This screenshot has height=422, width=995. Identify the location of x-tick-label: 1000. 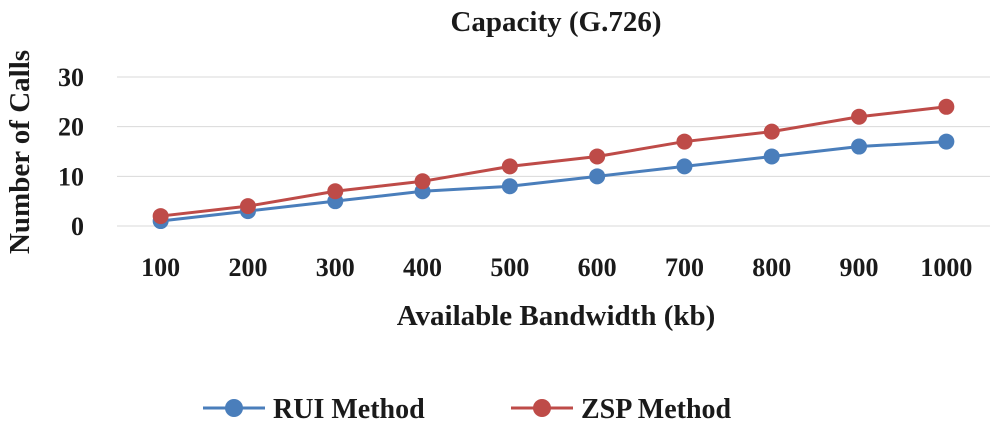
(946, 267).